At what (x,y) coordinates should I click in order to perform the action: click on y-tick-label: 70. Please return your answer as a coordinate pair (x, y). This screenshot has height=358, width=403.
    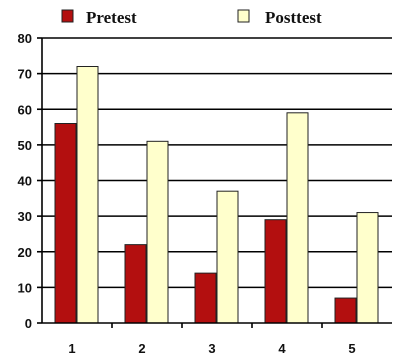
    Looking at the image, I should click on (25, 74).